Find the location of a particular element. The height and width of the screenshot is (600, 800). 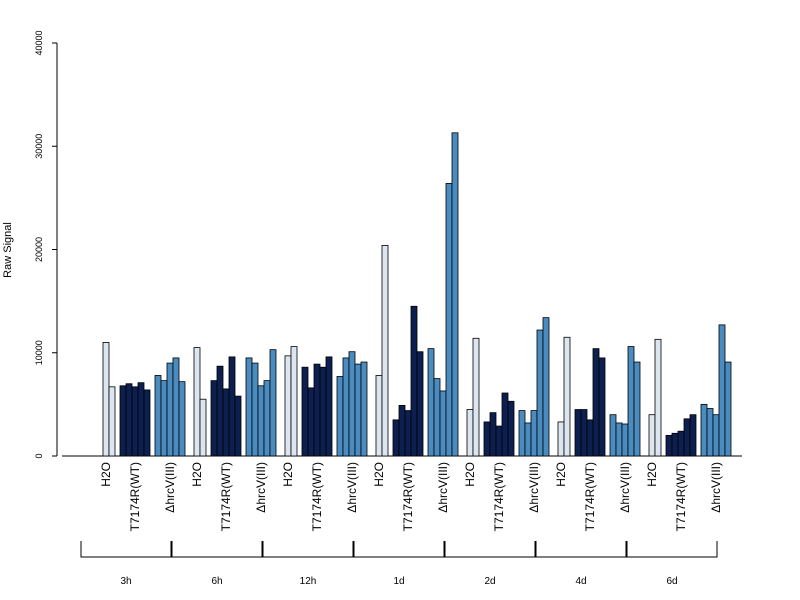

group-label-3h: 3h is located at coordinates (125, 581).